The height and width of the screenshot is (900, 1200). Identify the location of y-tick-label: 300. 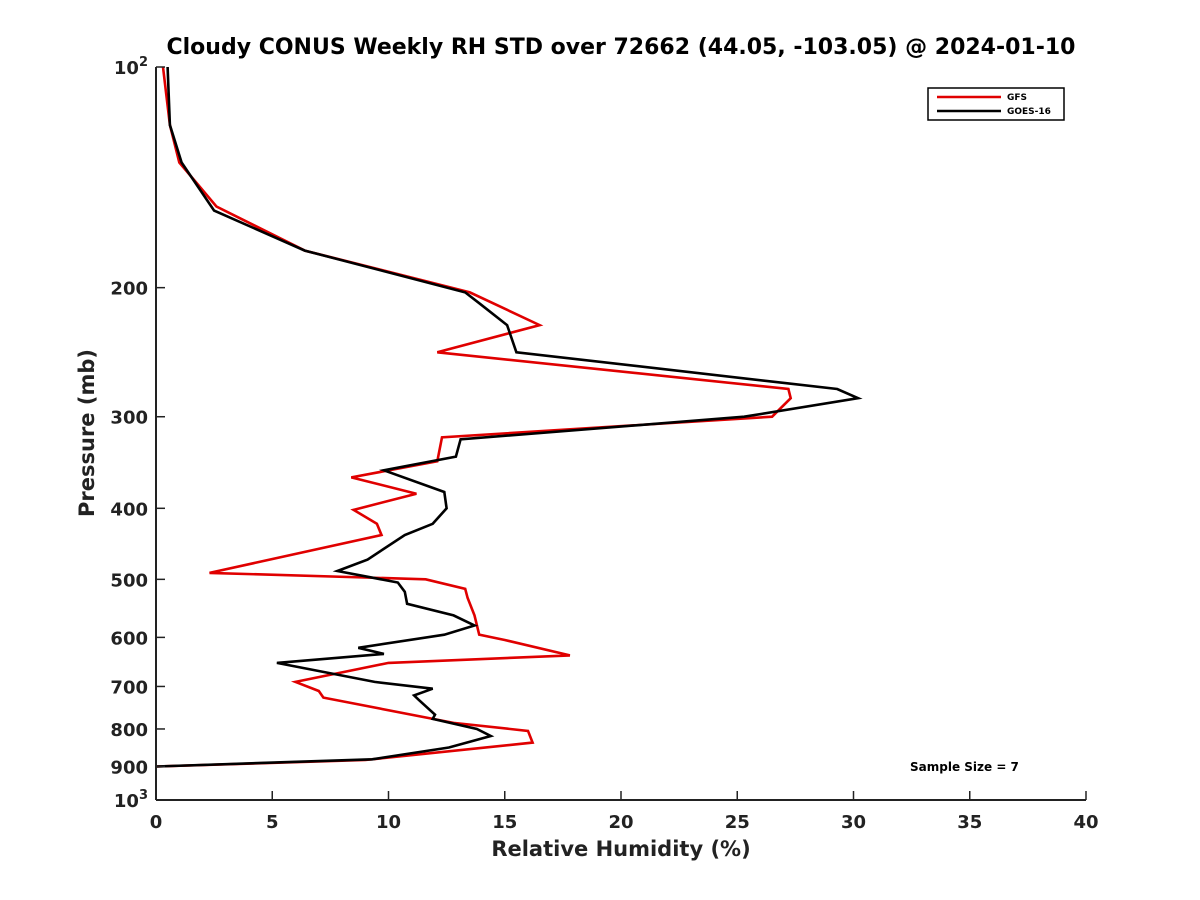
(129, 418).